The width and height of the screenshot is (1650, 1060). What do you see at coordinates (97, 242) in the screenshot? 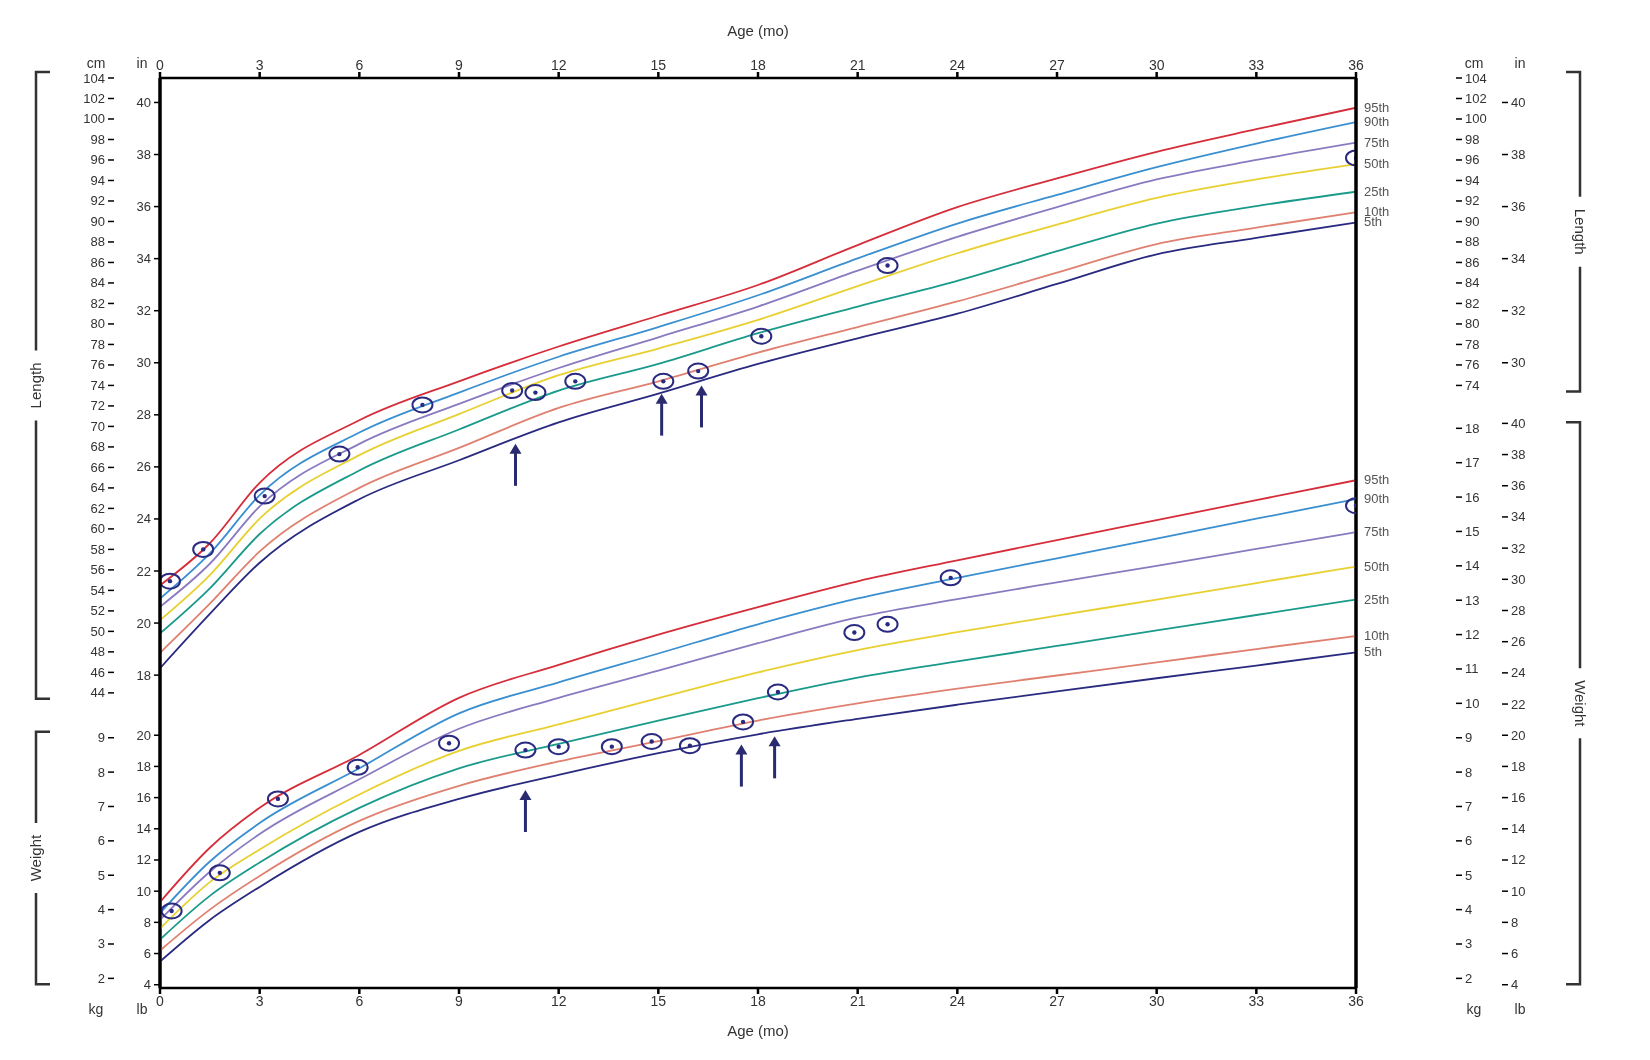
I see `y-tick-label: 88` at bounding box center [97, 242].